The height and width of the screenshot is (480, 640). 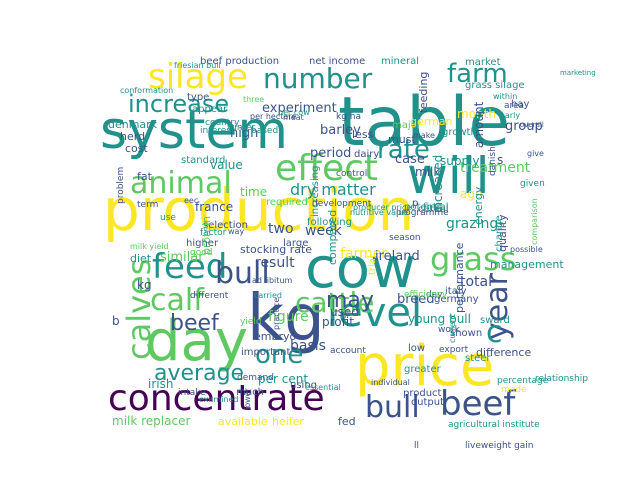 What do you see at coordinates (494, 332) in the screenshot?
I see `word-c: c` at bounding box center [494, 332].